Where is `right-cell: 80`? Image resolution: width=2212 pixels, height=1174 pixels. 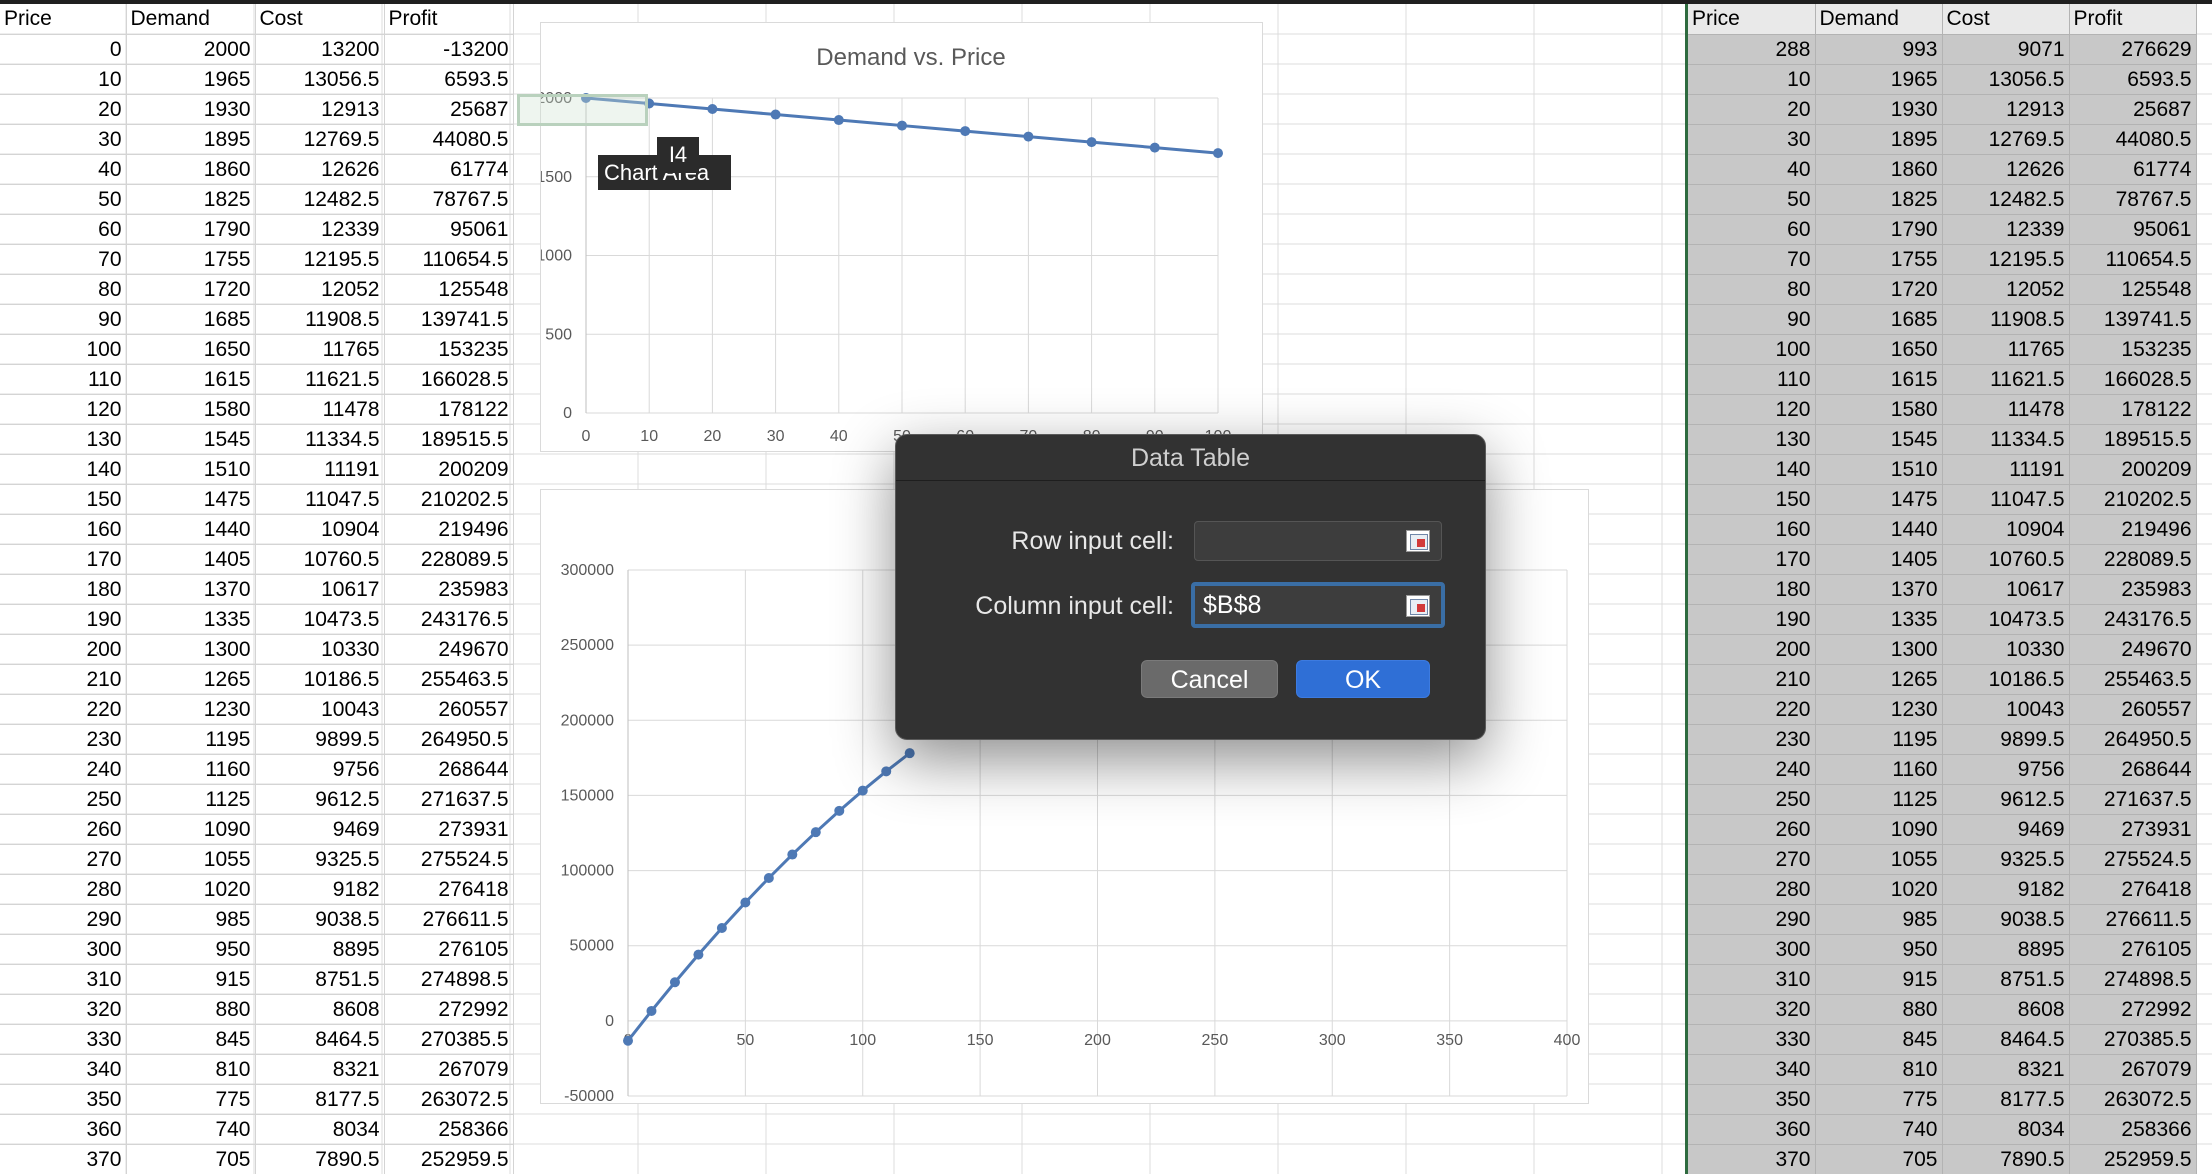 right-cell: 80 is located at coordinates (1752, 289).